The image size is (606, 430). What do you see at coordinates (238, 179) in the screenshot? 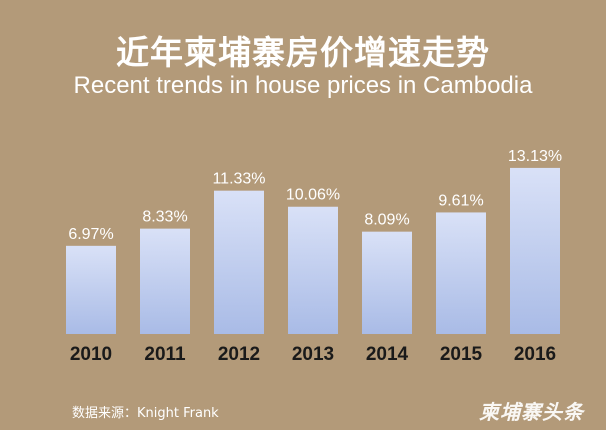
I see `data-label-2012: 11.33%` at bounding box center [238, 179].